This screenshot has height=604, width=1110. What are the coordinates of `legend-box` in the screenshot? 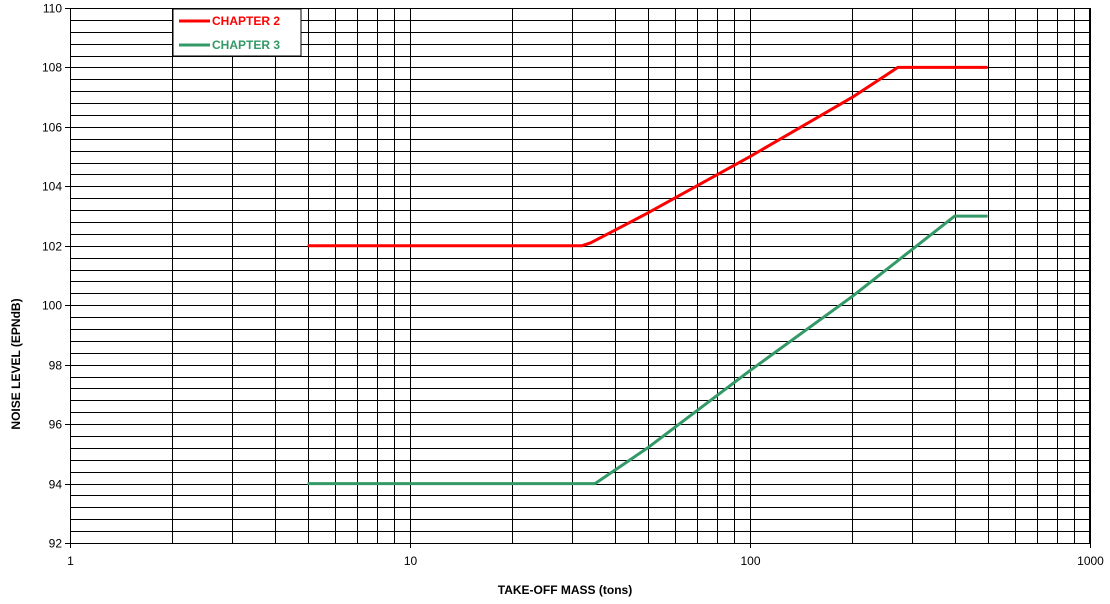 It's located at (237, 32).